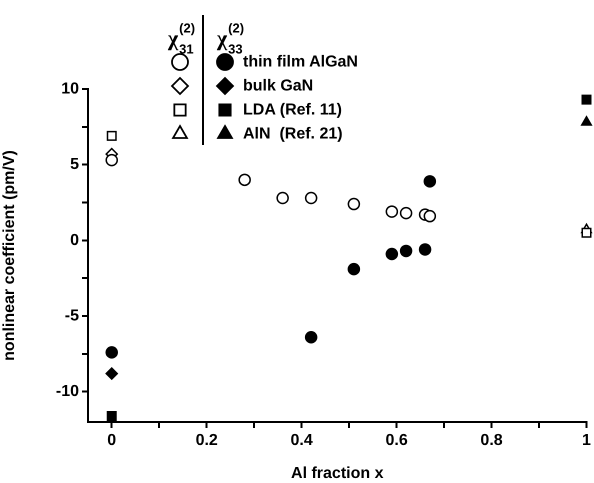 This screenshot has width=594, height=483. Describe the element at coordinates (278, 85) in the screenshot. I see `legend-label: bulk GaN` at that location.